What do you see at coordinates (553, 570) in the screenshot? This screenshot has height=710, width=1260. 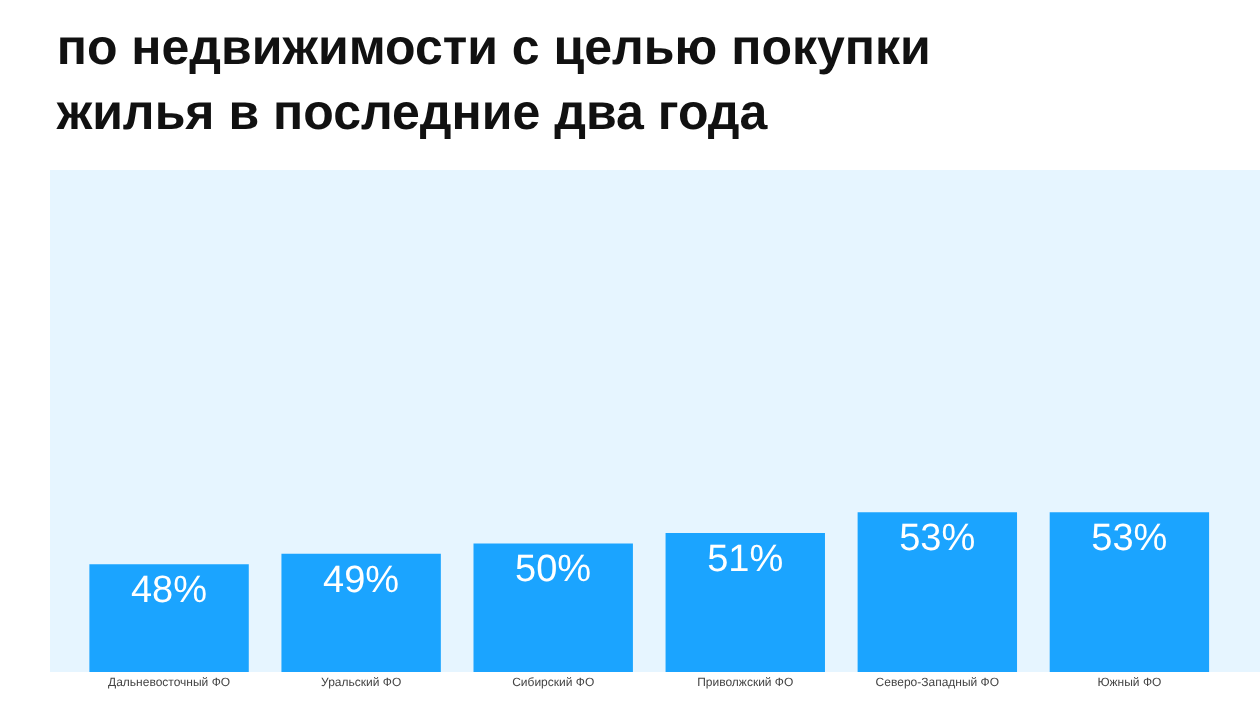 I see `data-label: 50%` at bounding box center [553, 570].